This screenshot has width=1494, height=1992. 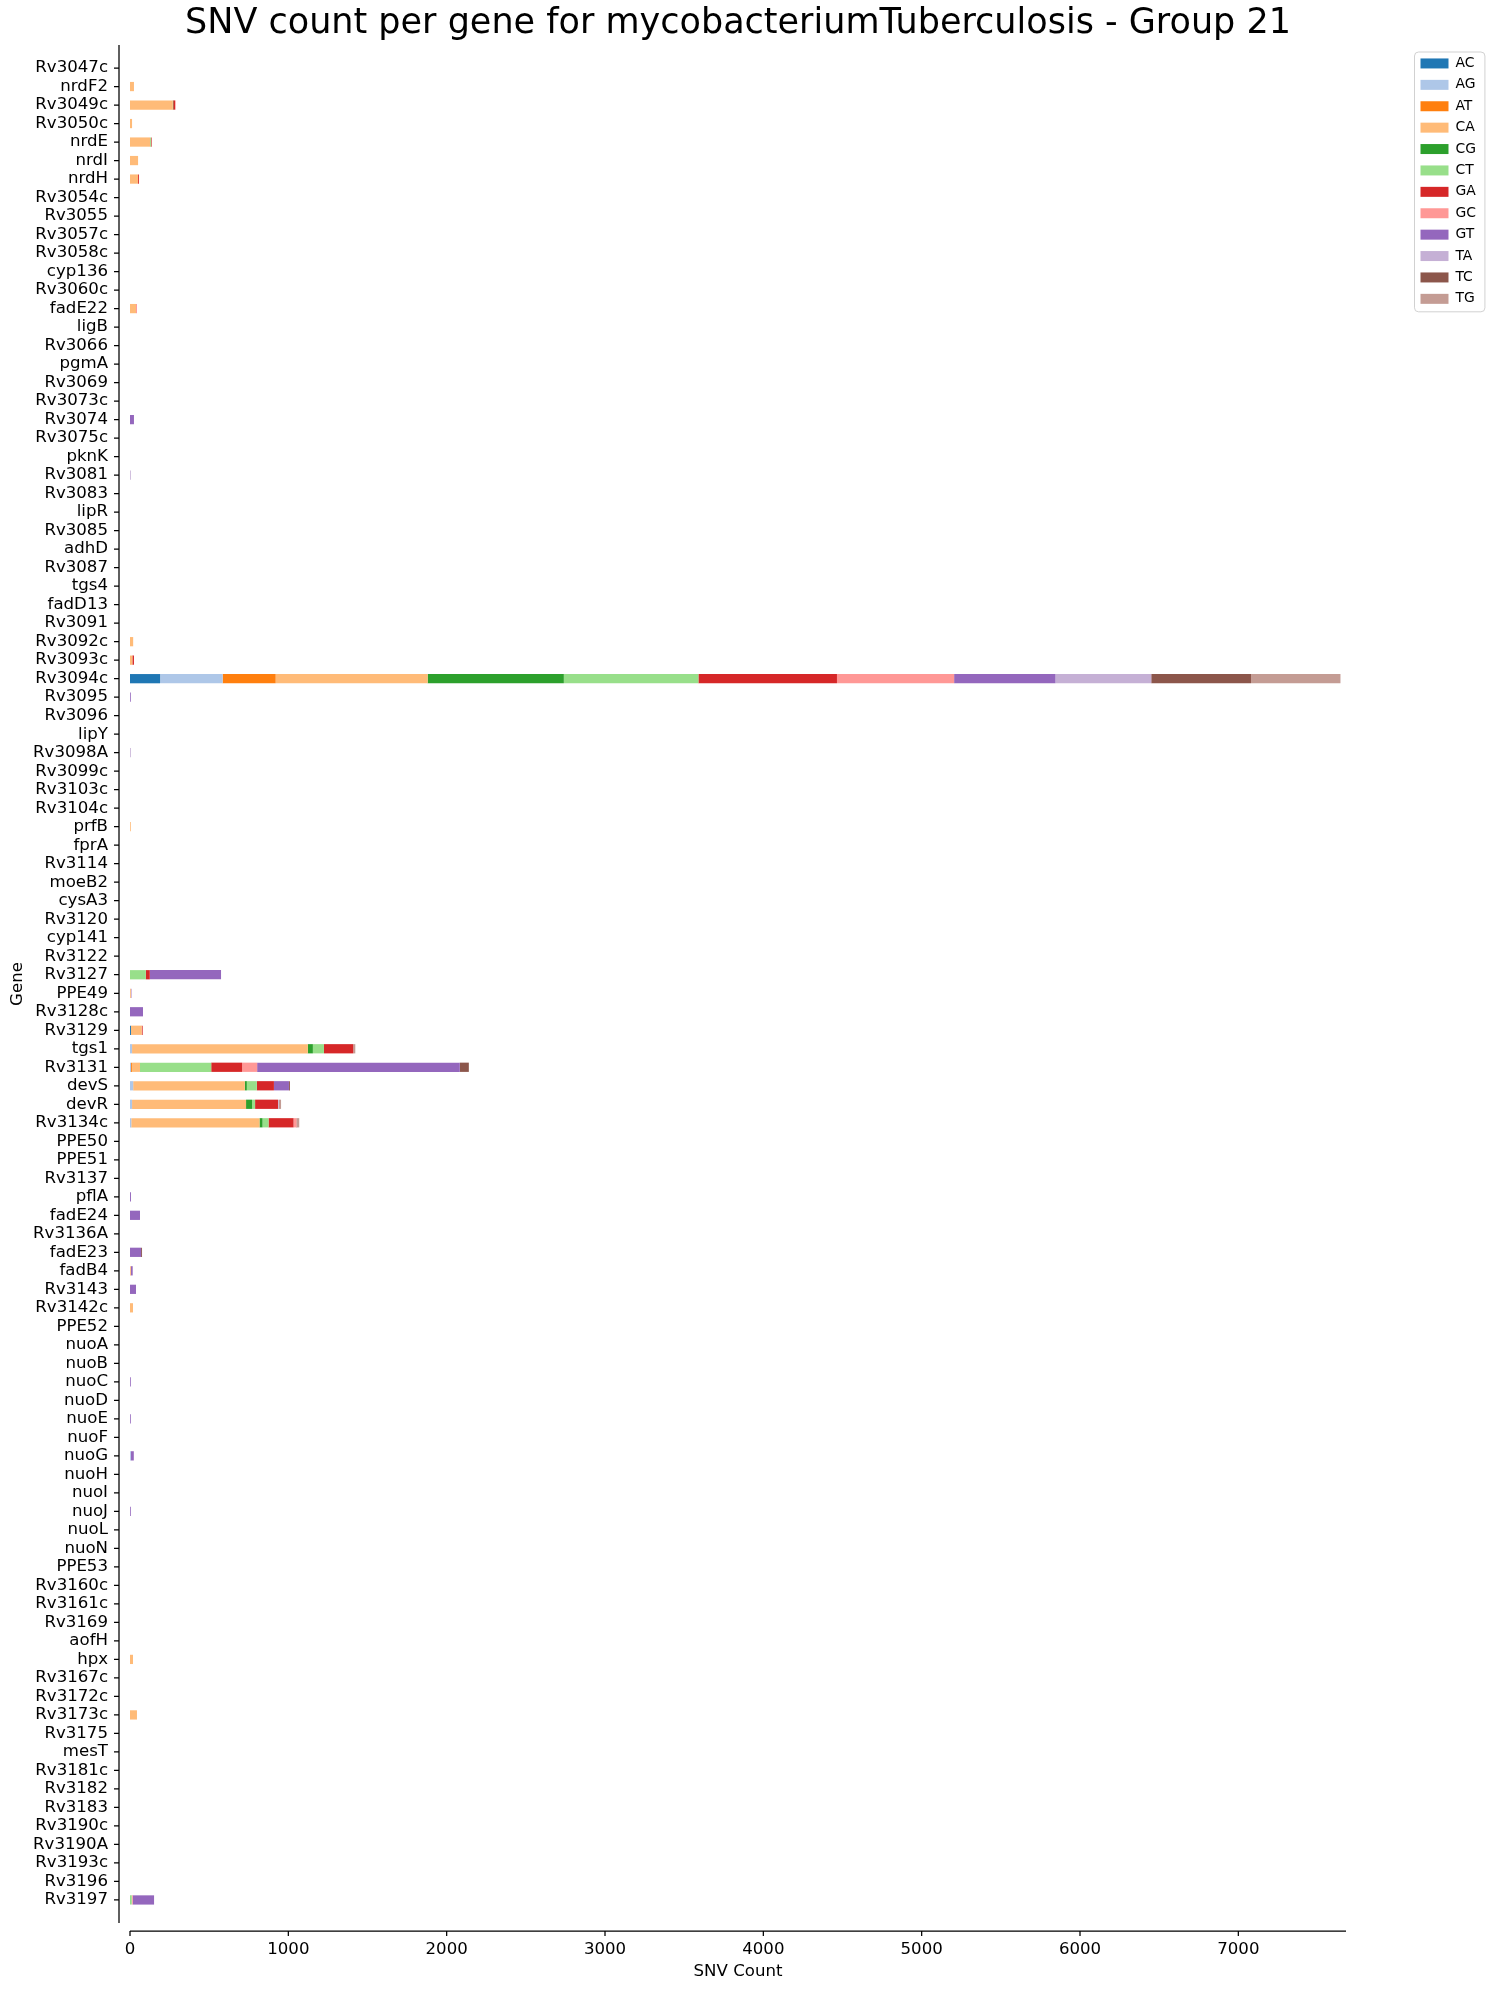 What do you see at coordinates (76, 381) in the screenshot?
I see `y-tick-label: Rv3069` at bounding box center [76, 381].